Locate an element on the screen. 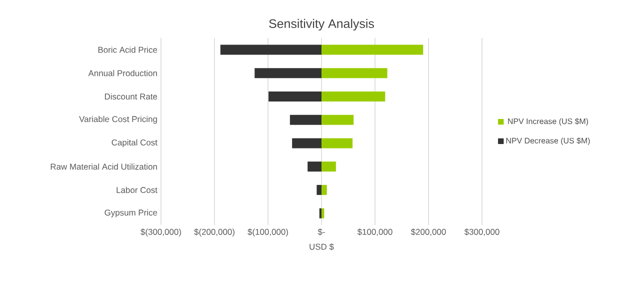 The image size is (622, 287). x-tick-label: $300,000 is located at coordinates (482, 232).